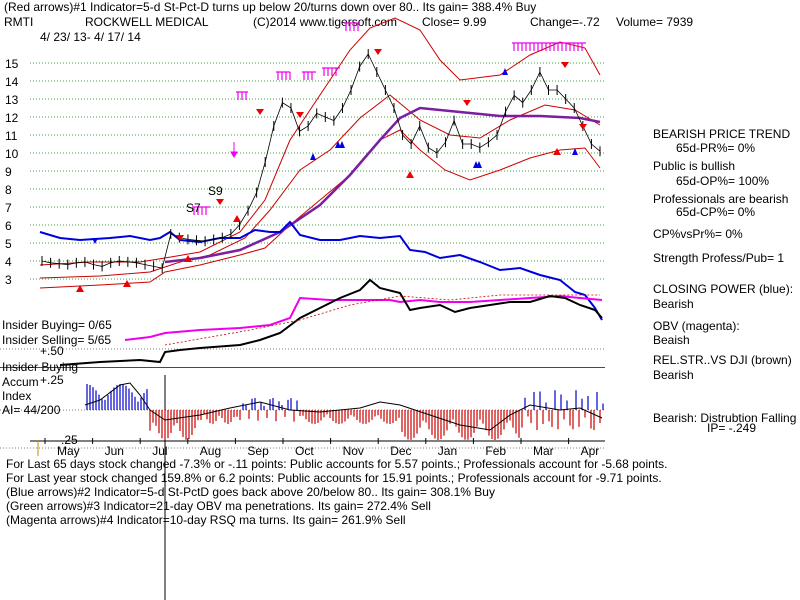 The width and height of the screenshot is (800, 600). I want to click on public-status: Public is bullish, so click(694, 166).